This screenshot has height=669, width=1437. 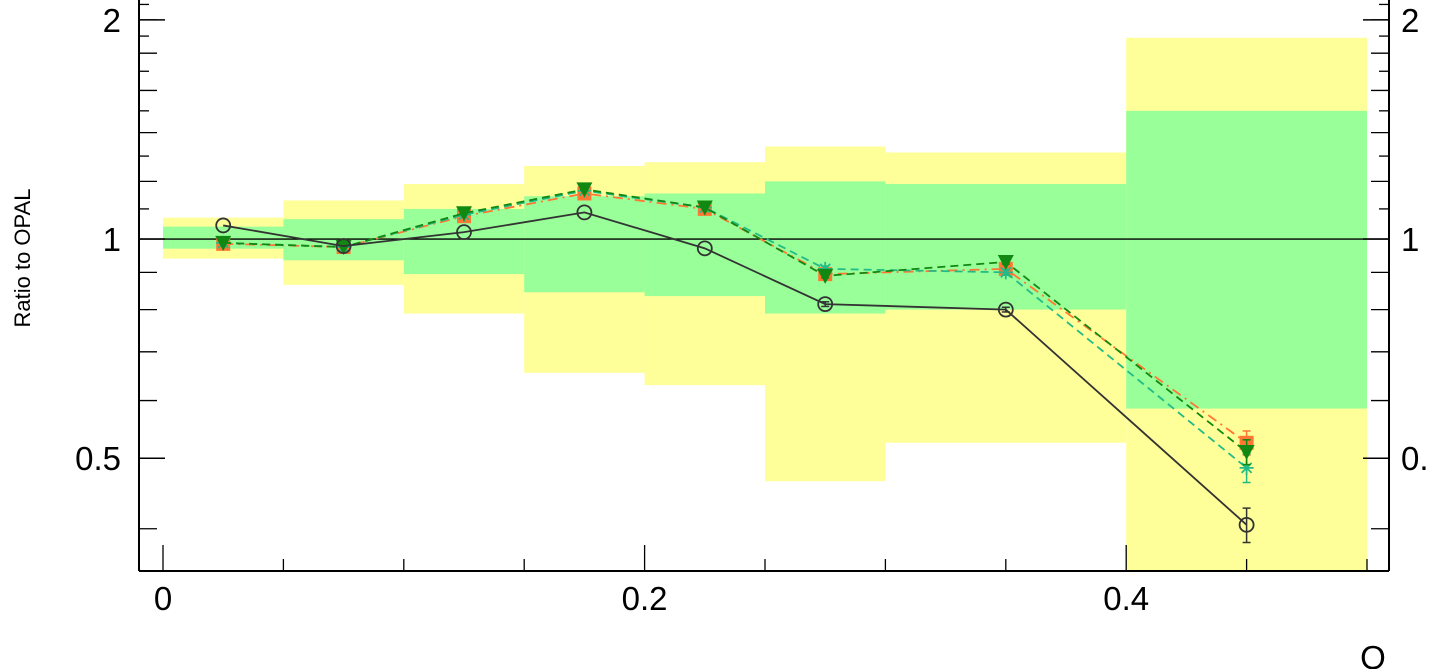 What do you see at coordinates (1415, 458) in the screenshot?
I see `y-tick-label-right: 0.` at bounding box center [1415, 458].